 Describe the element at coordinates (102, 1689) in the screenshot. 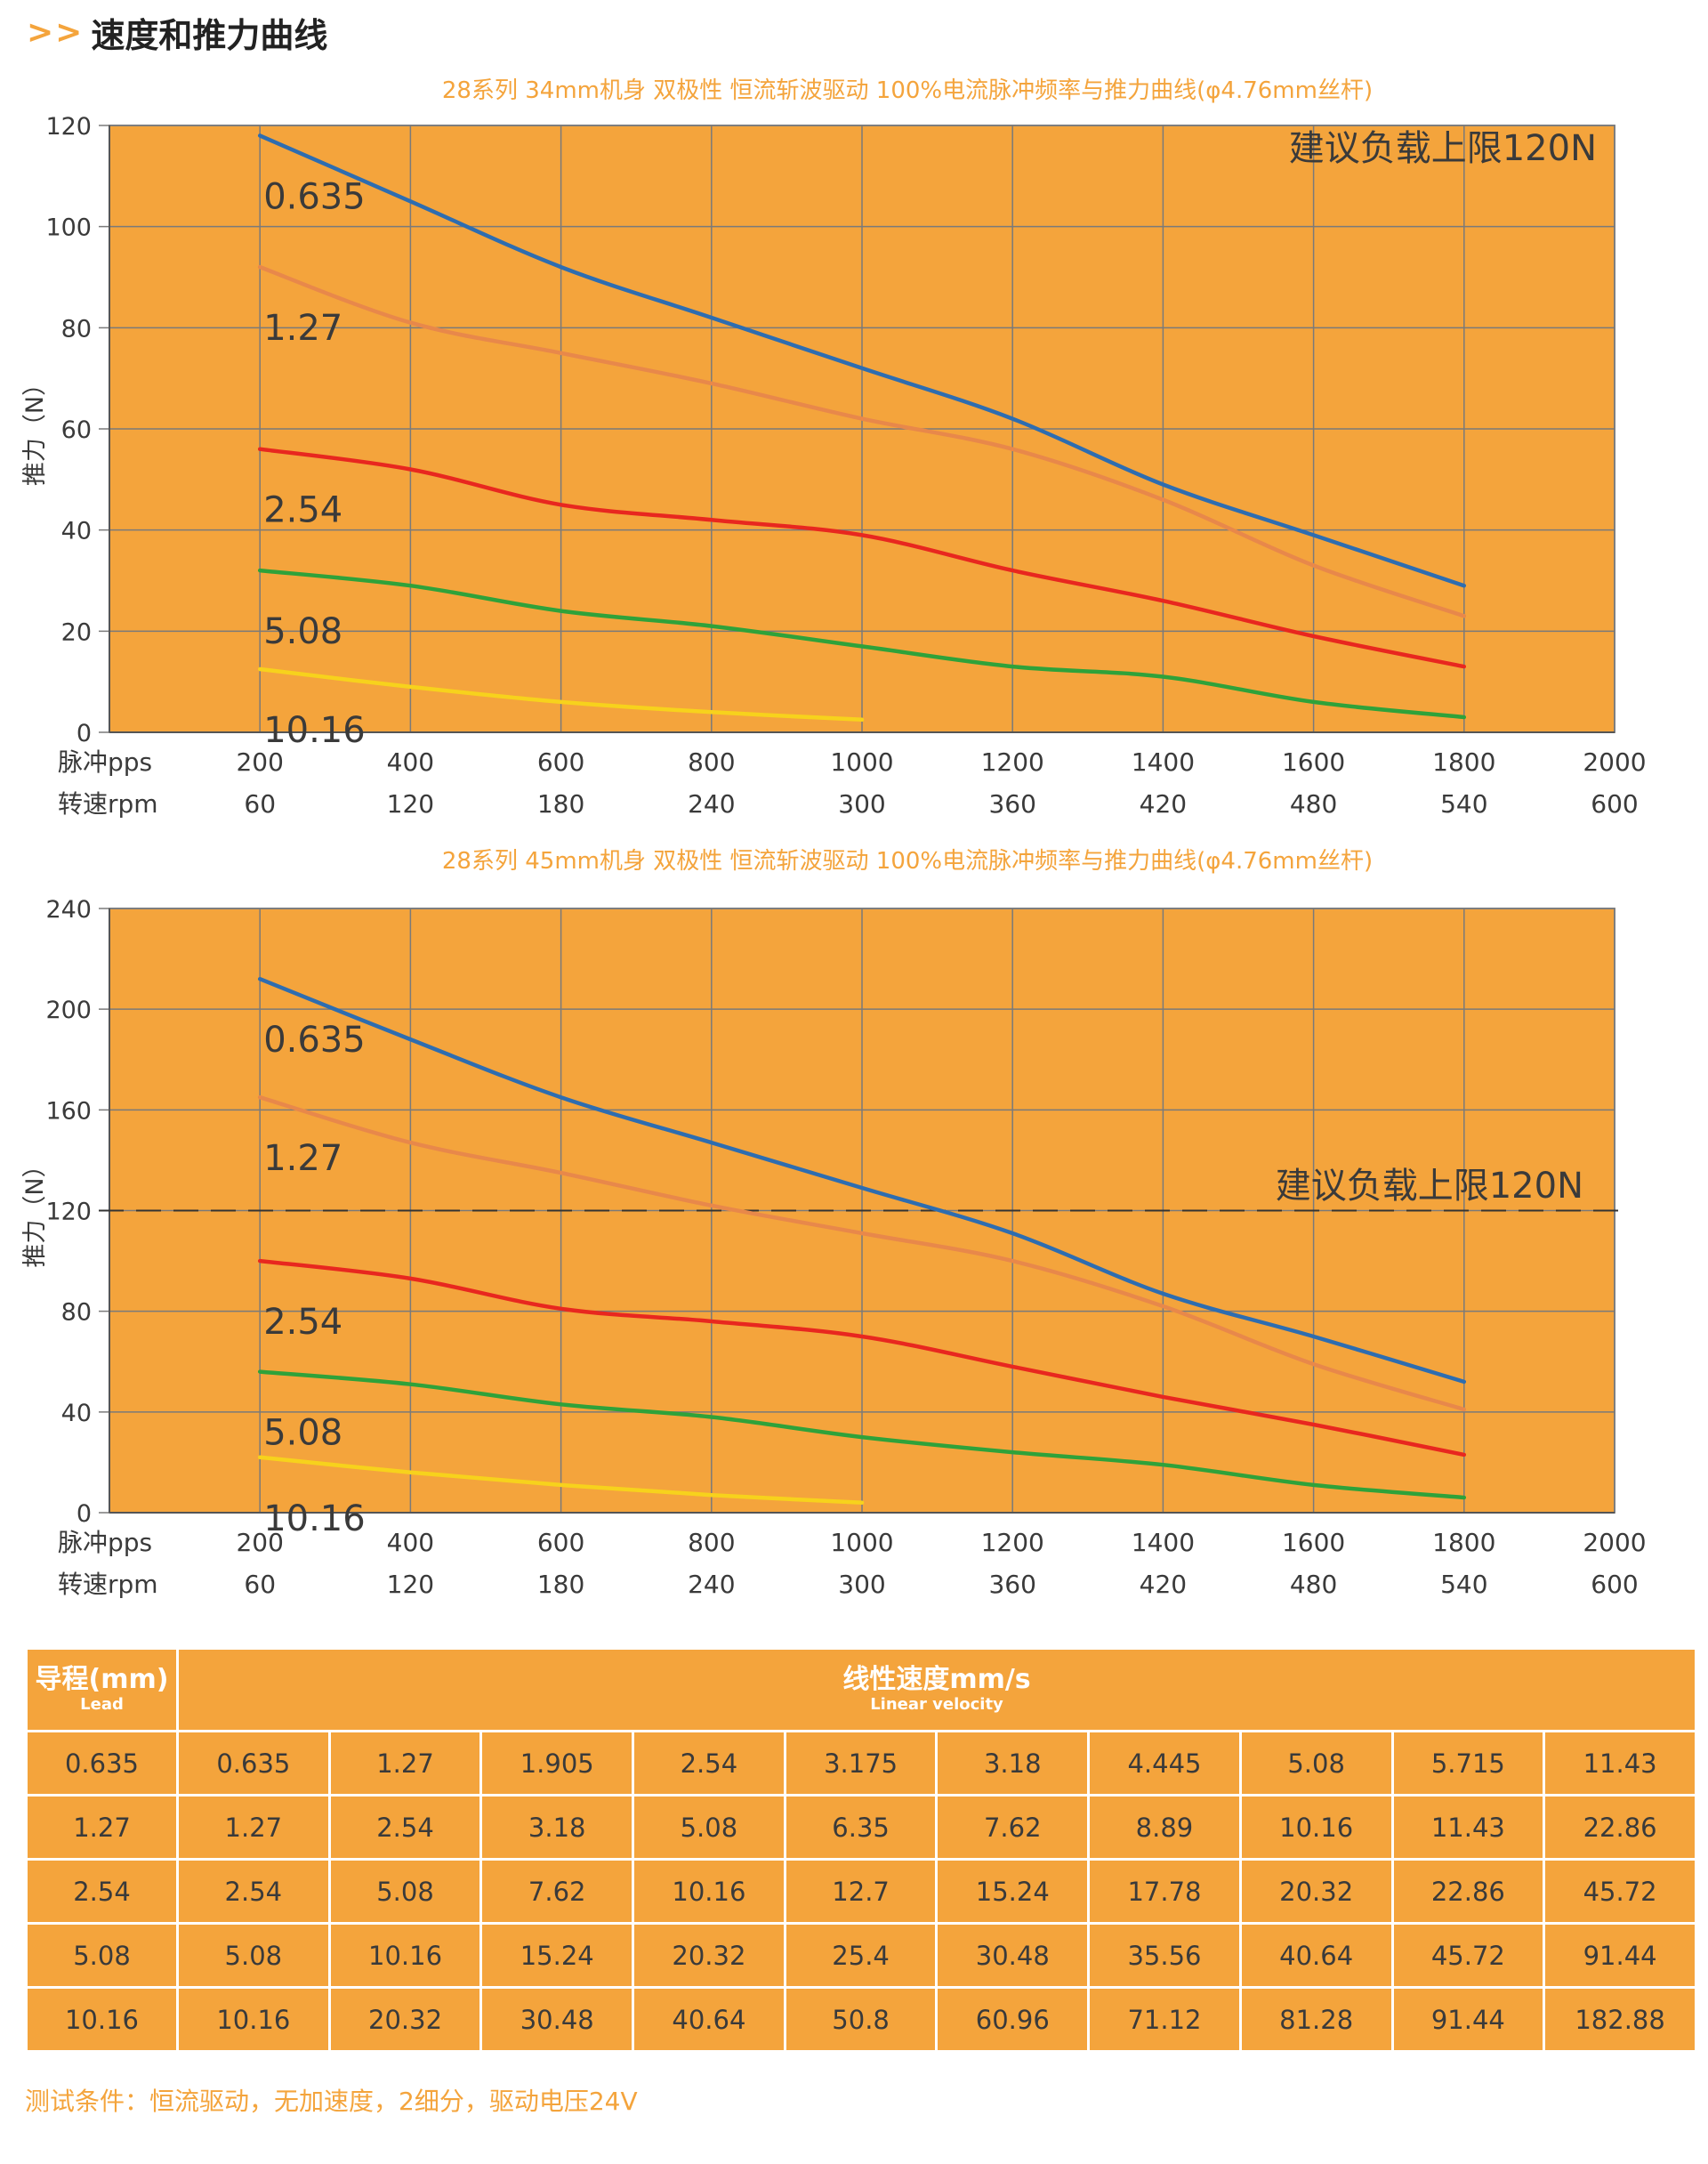

I see `table-header-lead: 导程(mm) Lead` at that location.